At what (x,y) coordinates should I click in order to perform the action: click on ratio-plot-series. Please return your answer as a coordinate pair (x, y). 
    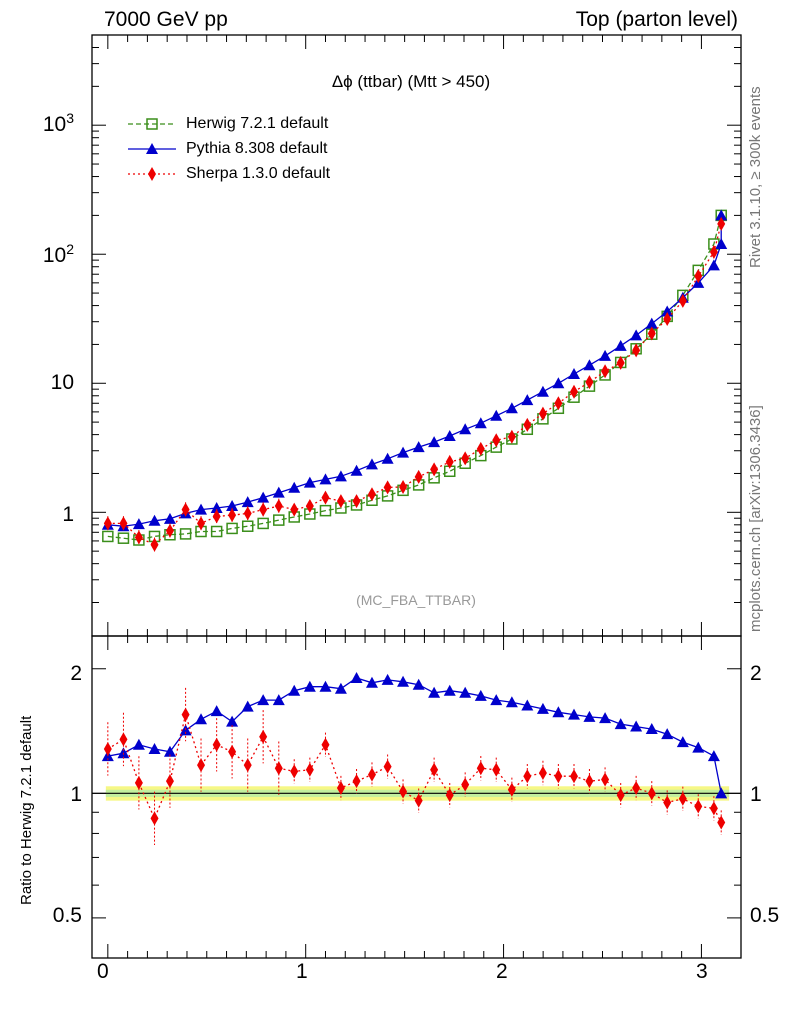
    Looking at the image, I should click on (414, 758).